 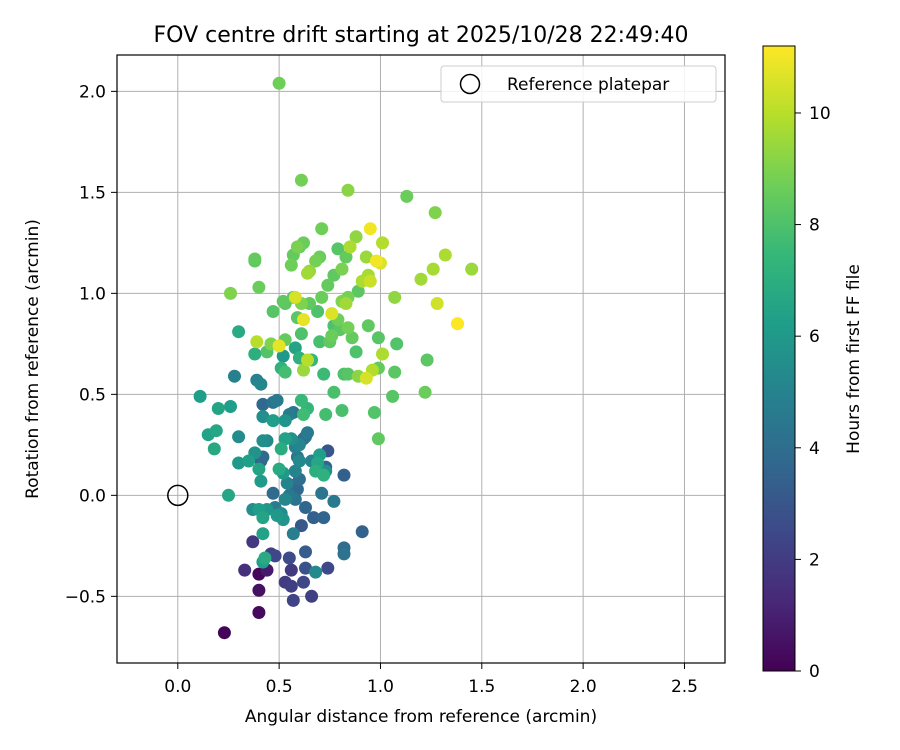 What do you see at coordinates (820, 114) in the screenshot?
I see `colorbar-tick-label: 10` at bounding box center [820, 114].